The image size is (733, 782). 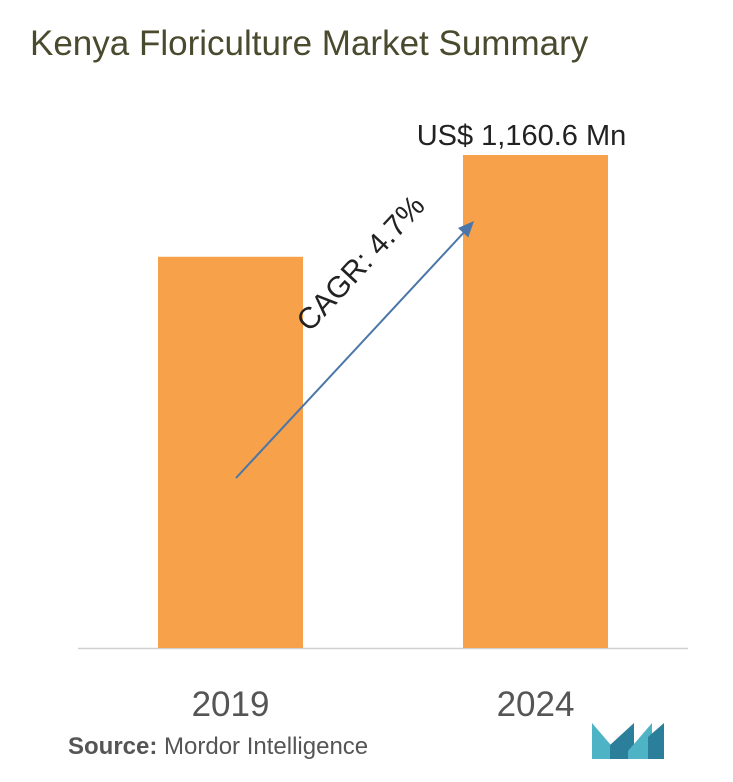 What do you see at coordinates (266, 746) in the screenshot?
I see `source-text: Mordor Intelligence` at bounding box center [266, 746].